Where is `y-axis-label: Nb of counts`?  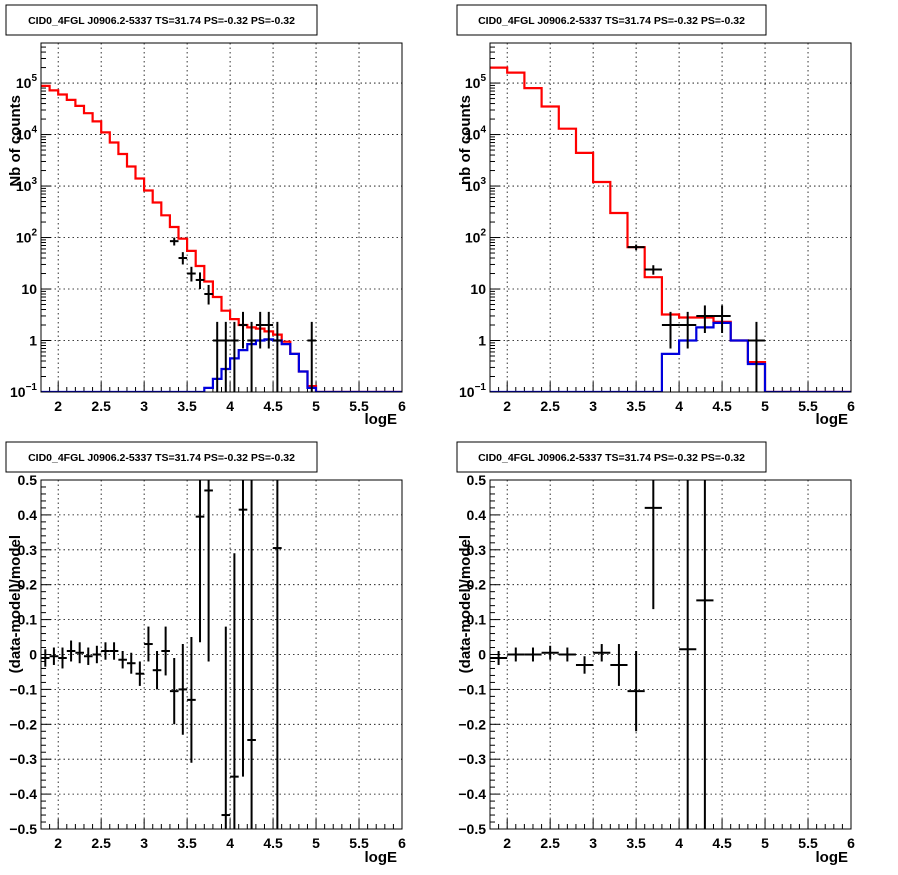 y-axis-label: Nb of counts is located at coordinates (15, 141).